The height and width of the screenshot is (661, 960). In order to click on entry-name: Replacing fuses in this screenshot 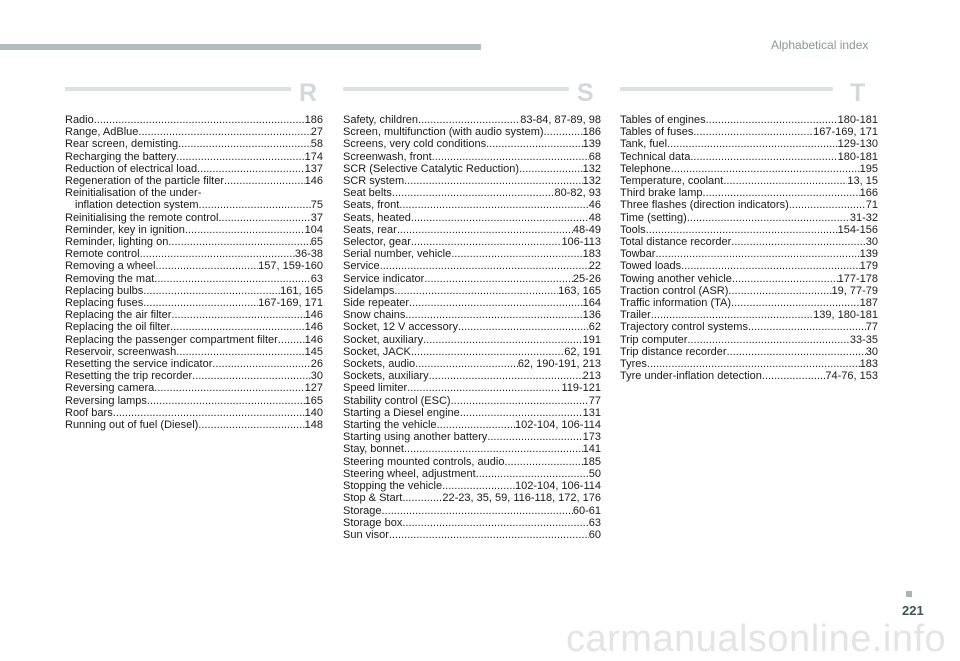, I will do `click(104, 303)`.